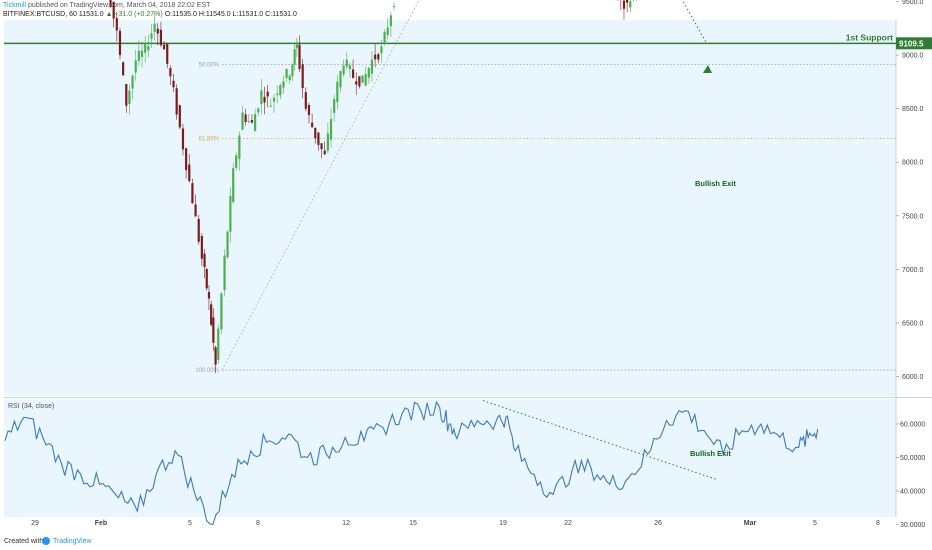 Image resolution: width=932 pixels, height=550 pixels. What do you see at coordinates (91, 14) in the screenshot?
I see `last-price: 11531.0` at bounding box center [91, 14].